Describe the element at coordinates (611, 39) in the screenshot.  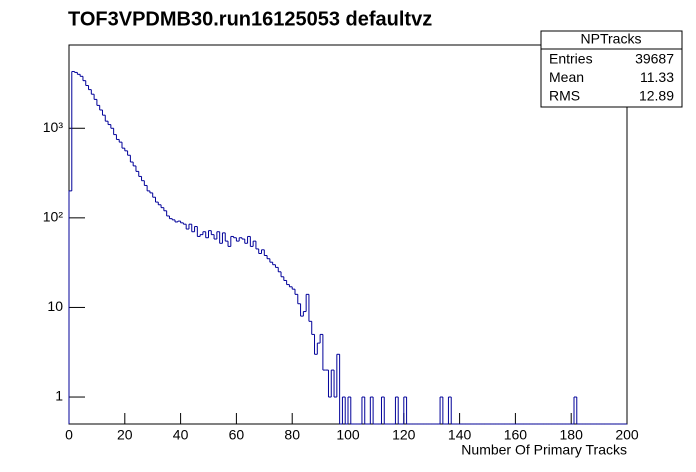
I see `stats-title: NPTracks` at that location.